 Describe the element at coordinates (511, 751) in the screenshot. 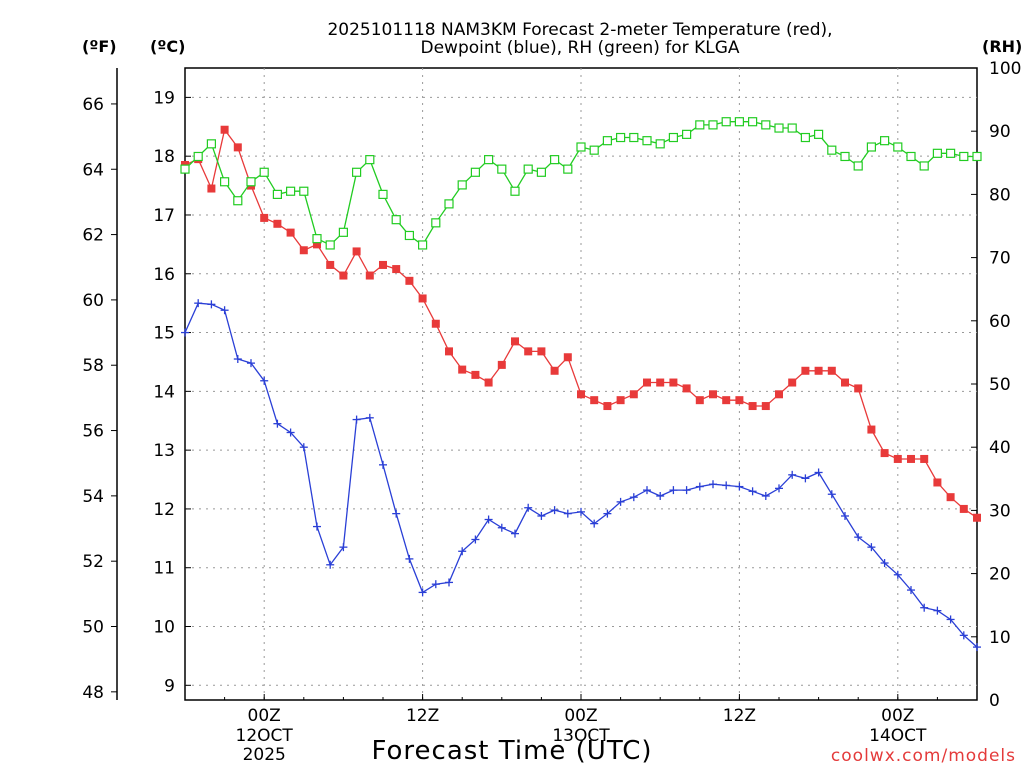

I see `x-axis-label: Forecast Time (UTC)` at that location.